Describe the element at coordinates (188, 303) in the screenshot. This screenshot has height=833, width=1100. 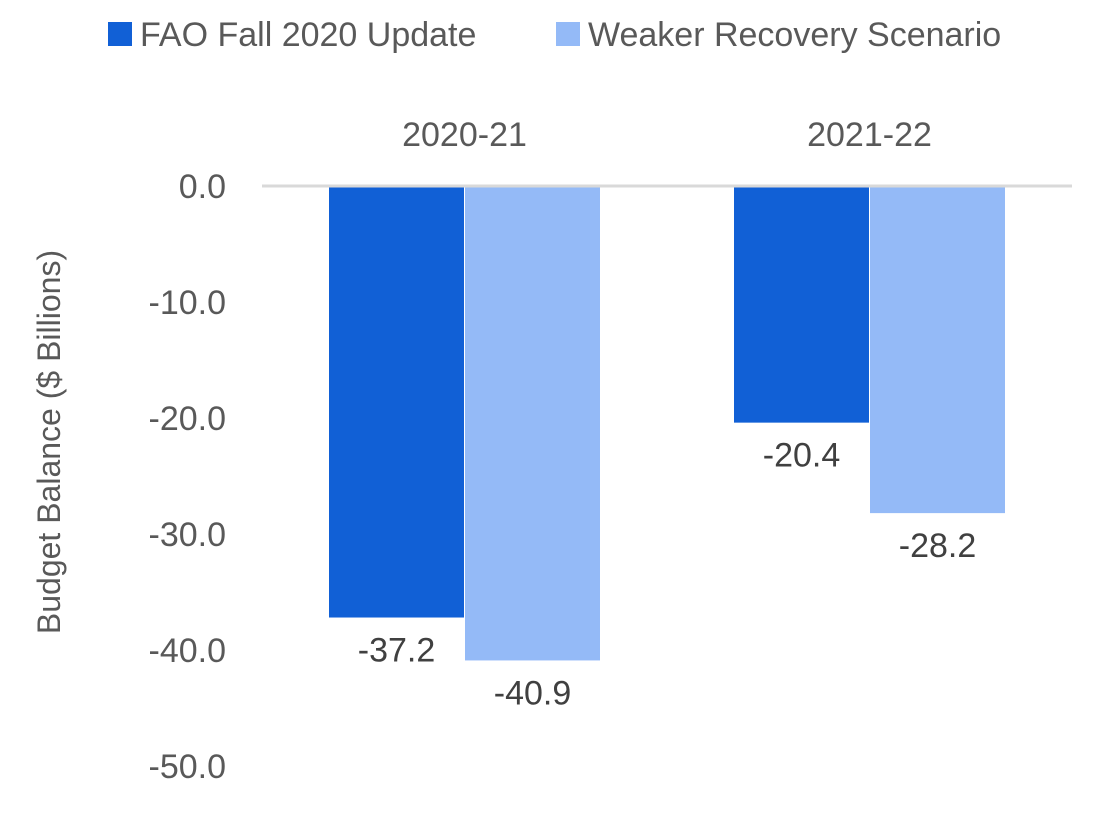
I see `y-tick-label: -10.0` at that location.